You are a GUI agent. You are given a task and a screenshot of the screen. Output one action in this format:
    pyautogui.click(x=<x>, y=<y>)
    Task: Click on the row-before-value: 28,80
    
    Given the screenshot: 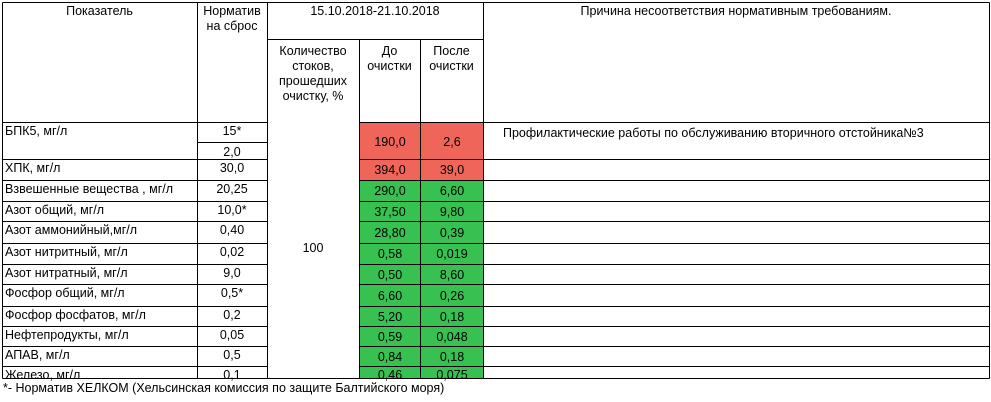 What is the action you would take?
    pyautogui.click(x=390, y=232)
    